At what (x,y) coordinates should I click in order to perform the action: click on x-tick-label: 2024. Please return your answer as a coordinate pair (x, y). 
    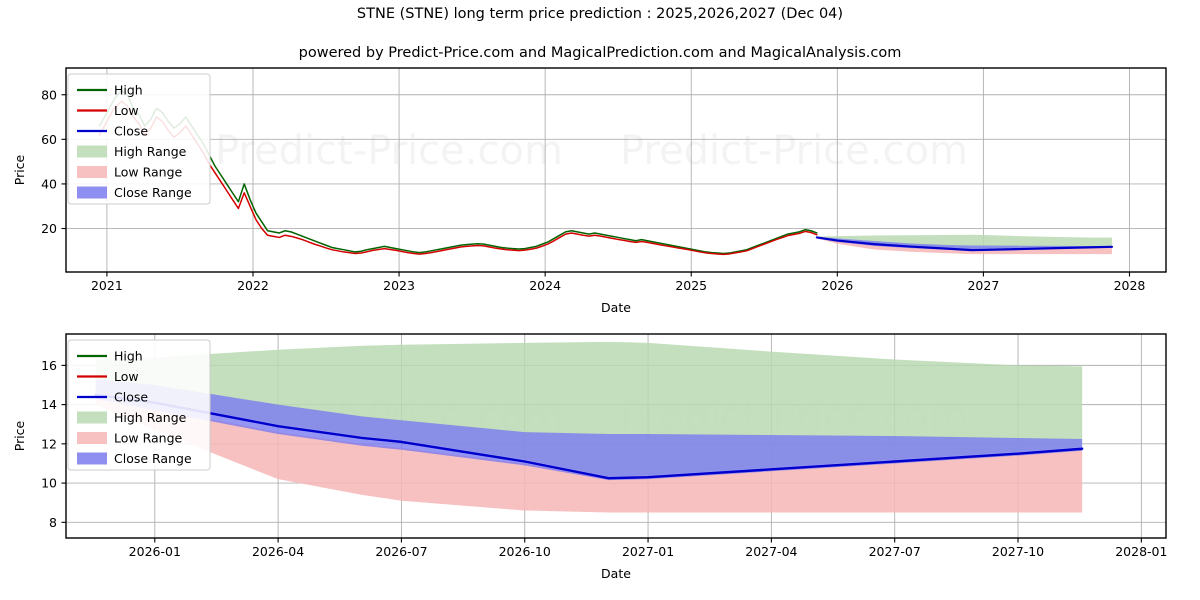
    Looking at the image, I should click on (545, 285).